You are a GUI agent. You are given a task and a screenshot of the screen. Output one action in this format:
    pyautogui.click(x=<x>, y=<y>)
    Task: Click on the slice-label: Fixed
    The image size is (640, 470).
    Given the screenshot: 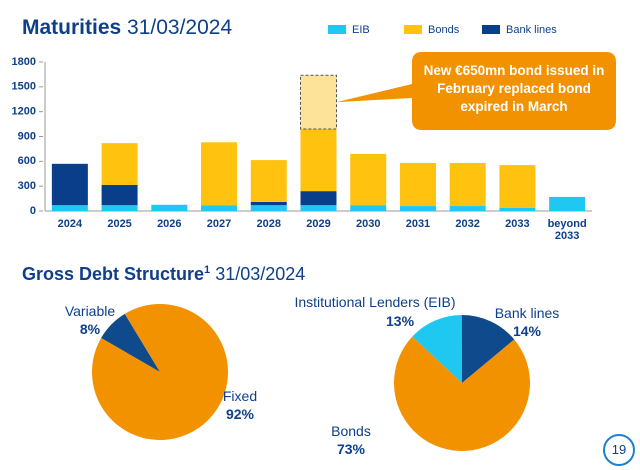 What is the action you would take?
    pyautogui.click(x=240, y=396)
    